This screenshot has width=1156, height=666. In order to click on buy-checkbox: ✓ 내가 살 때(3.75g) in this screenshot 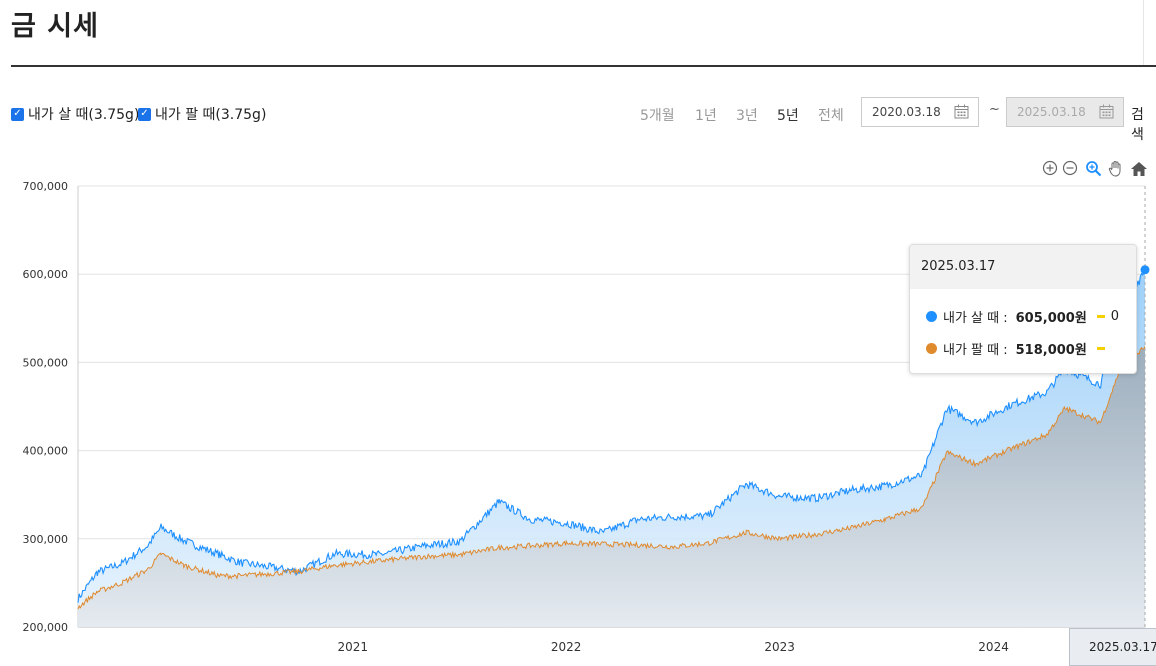, I will do `click(75, 114)`.